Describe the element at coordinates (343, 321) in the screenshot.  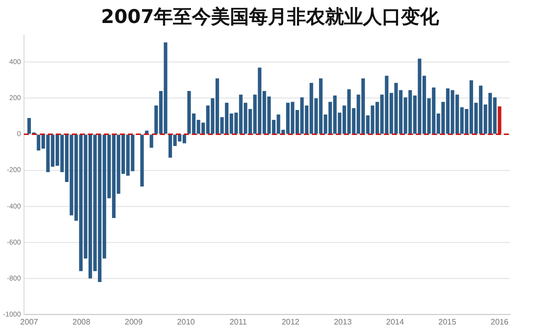
I see `x-tick-label: 2013` at that location.